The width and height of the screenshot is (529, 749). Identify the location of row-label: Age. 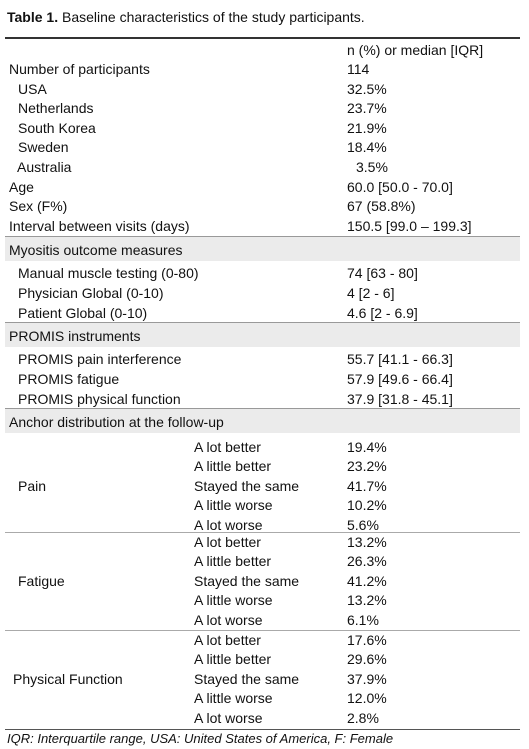
(21, 186).